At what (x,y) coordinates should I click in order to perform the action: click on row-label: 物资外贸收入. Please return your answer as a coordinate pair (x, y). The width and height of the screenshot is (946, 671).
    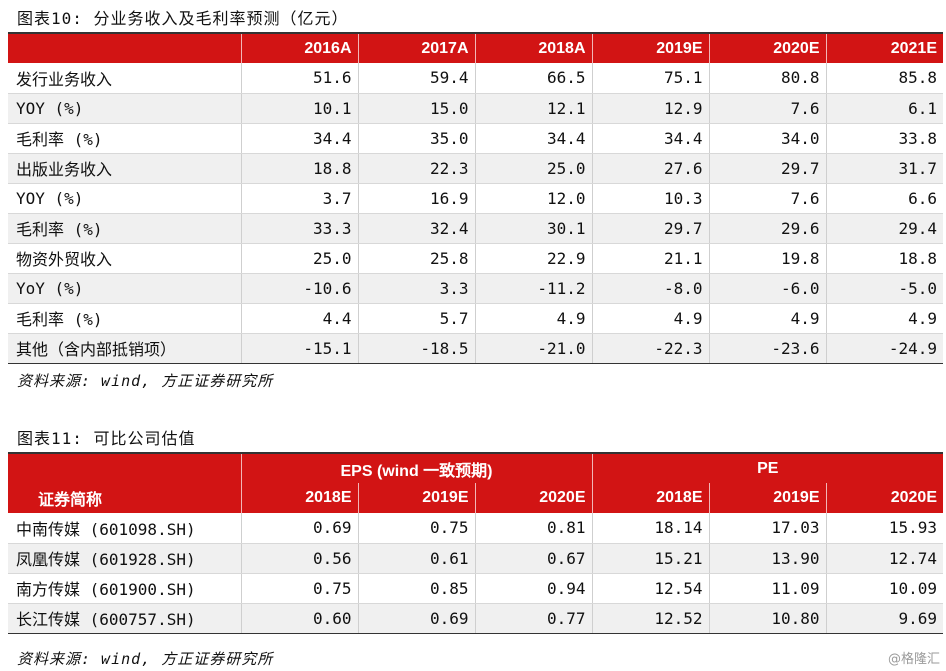
    Looking at the image, I should click on (125, 258).